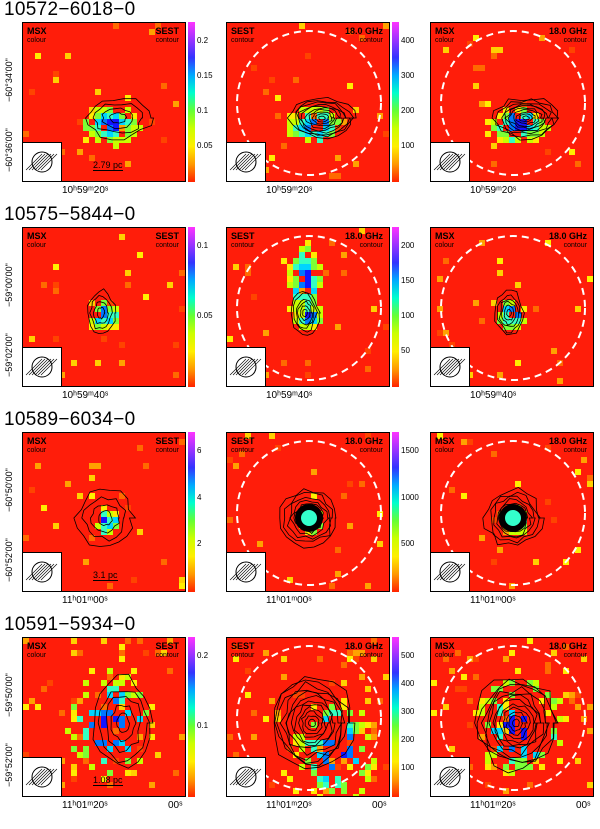 The height and width of the screenshot is (829, 600). I want to click on colorbar-tick-label: 500, so click(408, 544).